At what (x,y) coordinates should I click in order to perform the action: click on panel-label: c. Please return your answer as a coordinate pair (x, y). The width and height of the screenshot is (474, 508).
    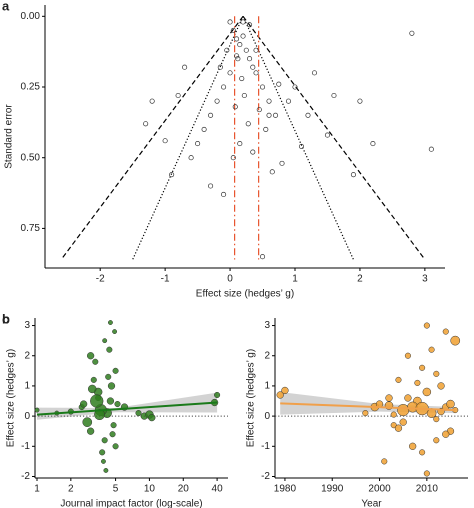
    Looking at the image, I should click on (5, 318).